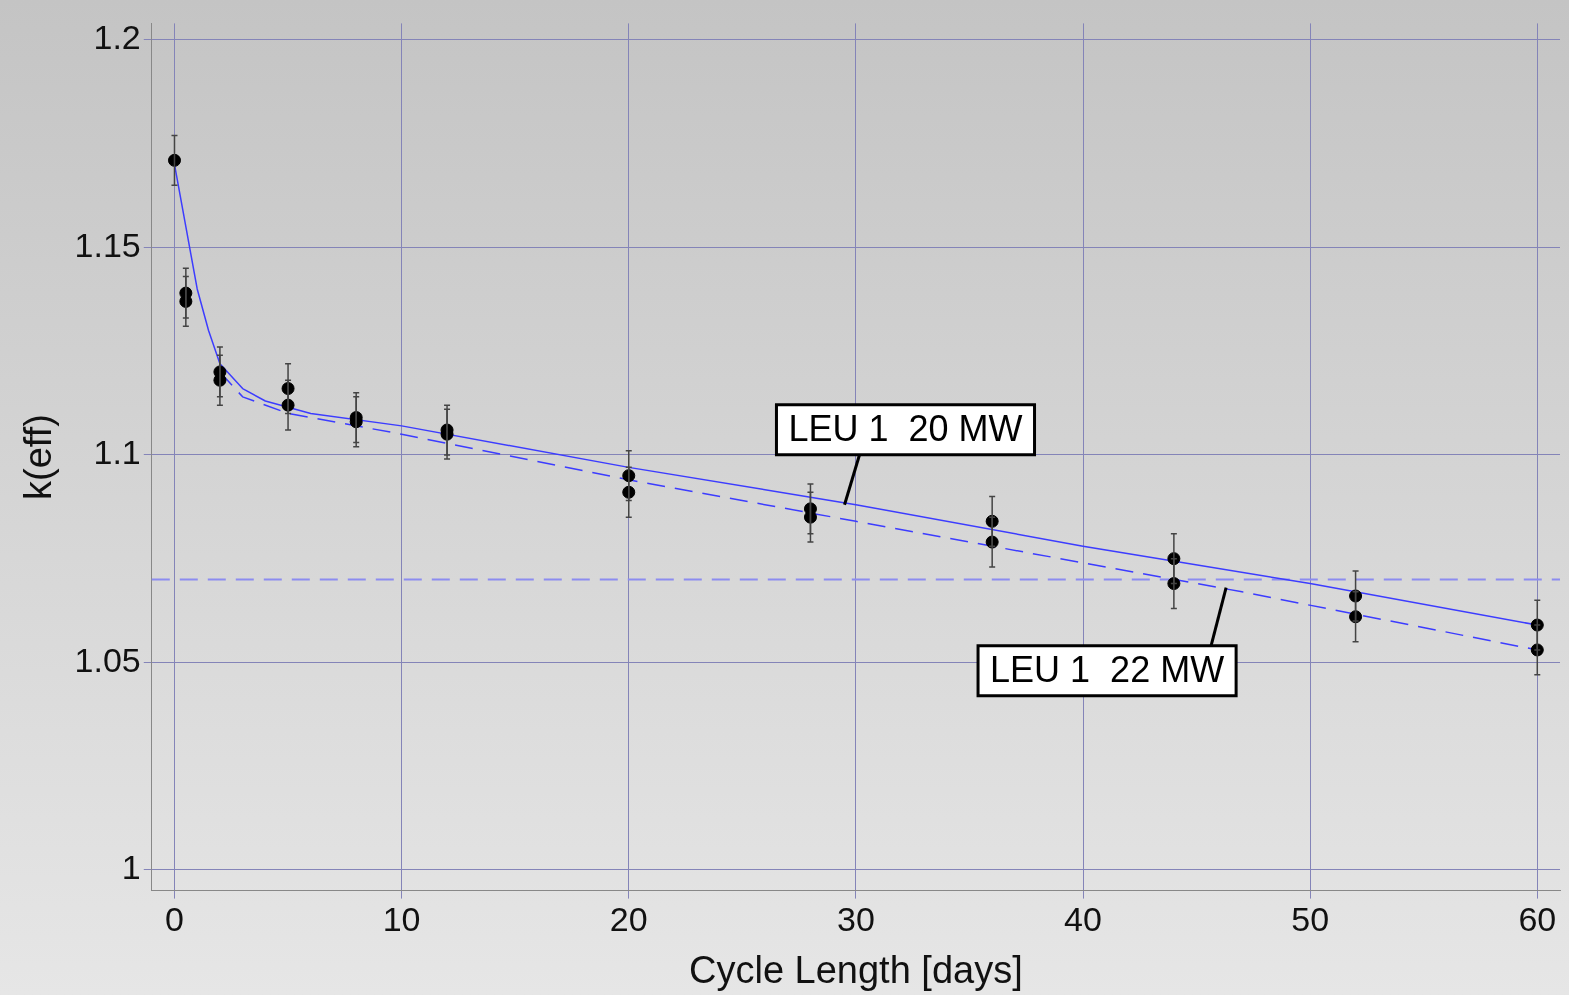 Image resolution: width=1569 pixels, height=995 pixels. Describe the element at coordinates (107, 659) in the screenshot. I see `y-tick-label: 1.05` at that location.